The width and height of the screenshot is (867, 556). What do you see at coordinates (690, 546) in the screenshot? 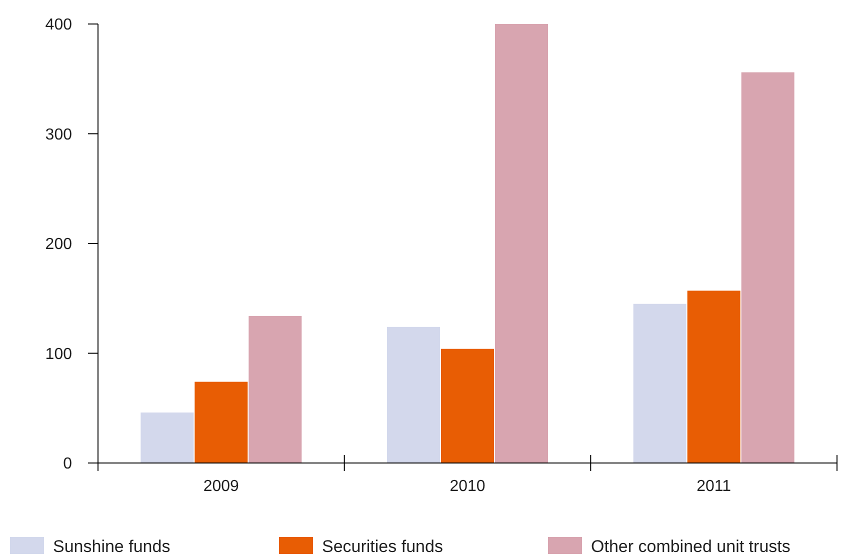
I see `legend-label: Other combined unit trusts` at bounding box center [690, 546].